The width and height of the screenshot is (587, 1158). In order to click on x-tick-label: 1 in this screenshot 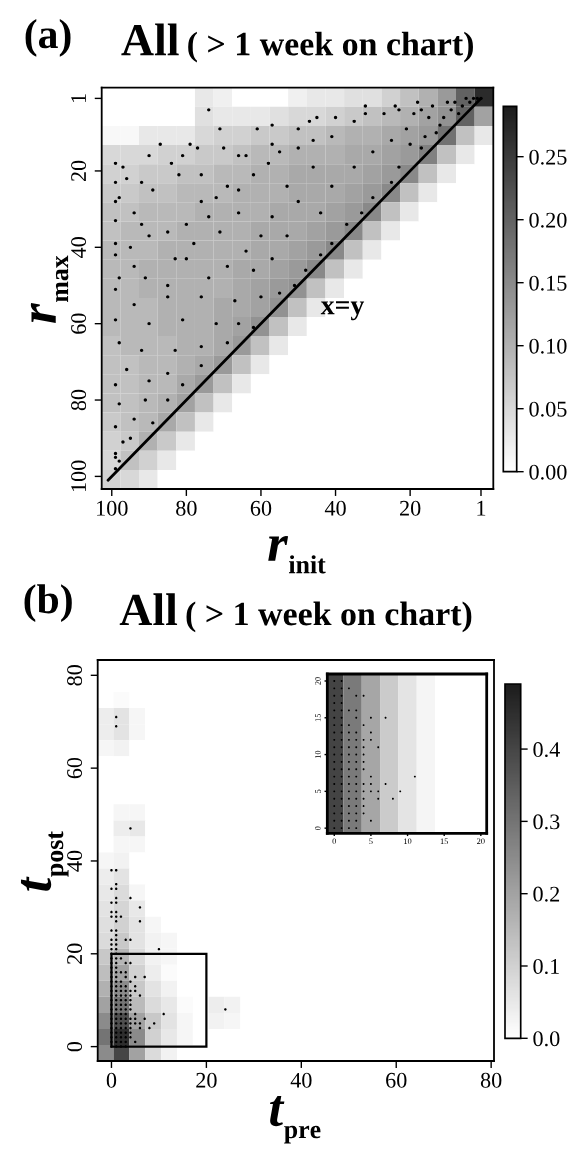, I will do `click(481, 508)`.